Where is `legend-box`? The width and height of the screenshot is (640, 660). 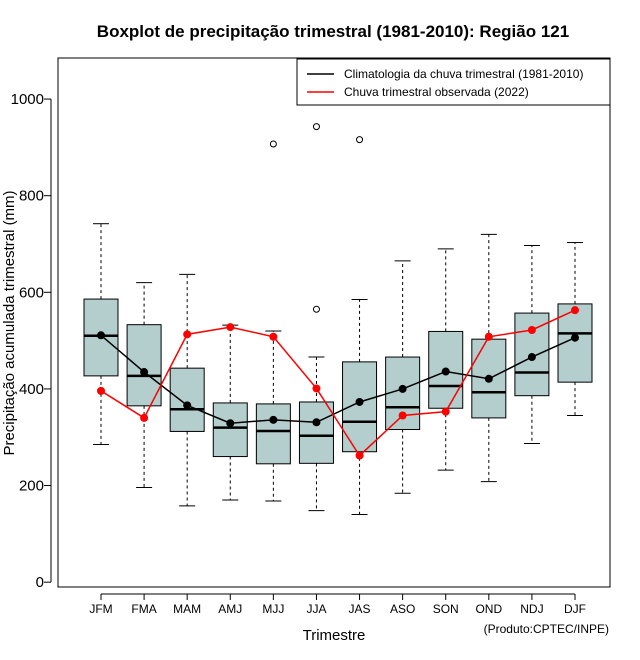
legend-box is located at coordinates (453, 82).